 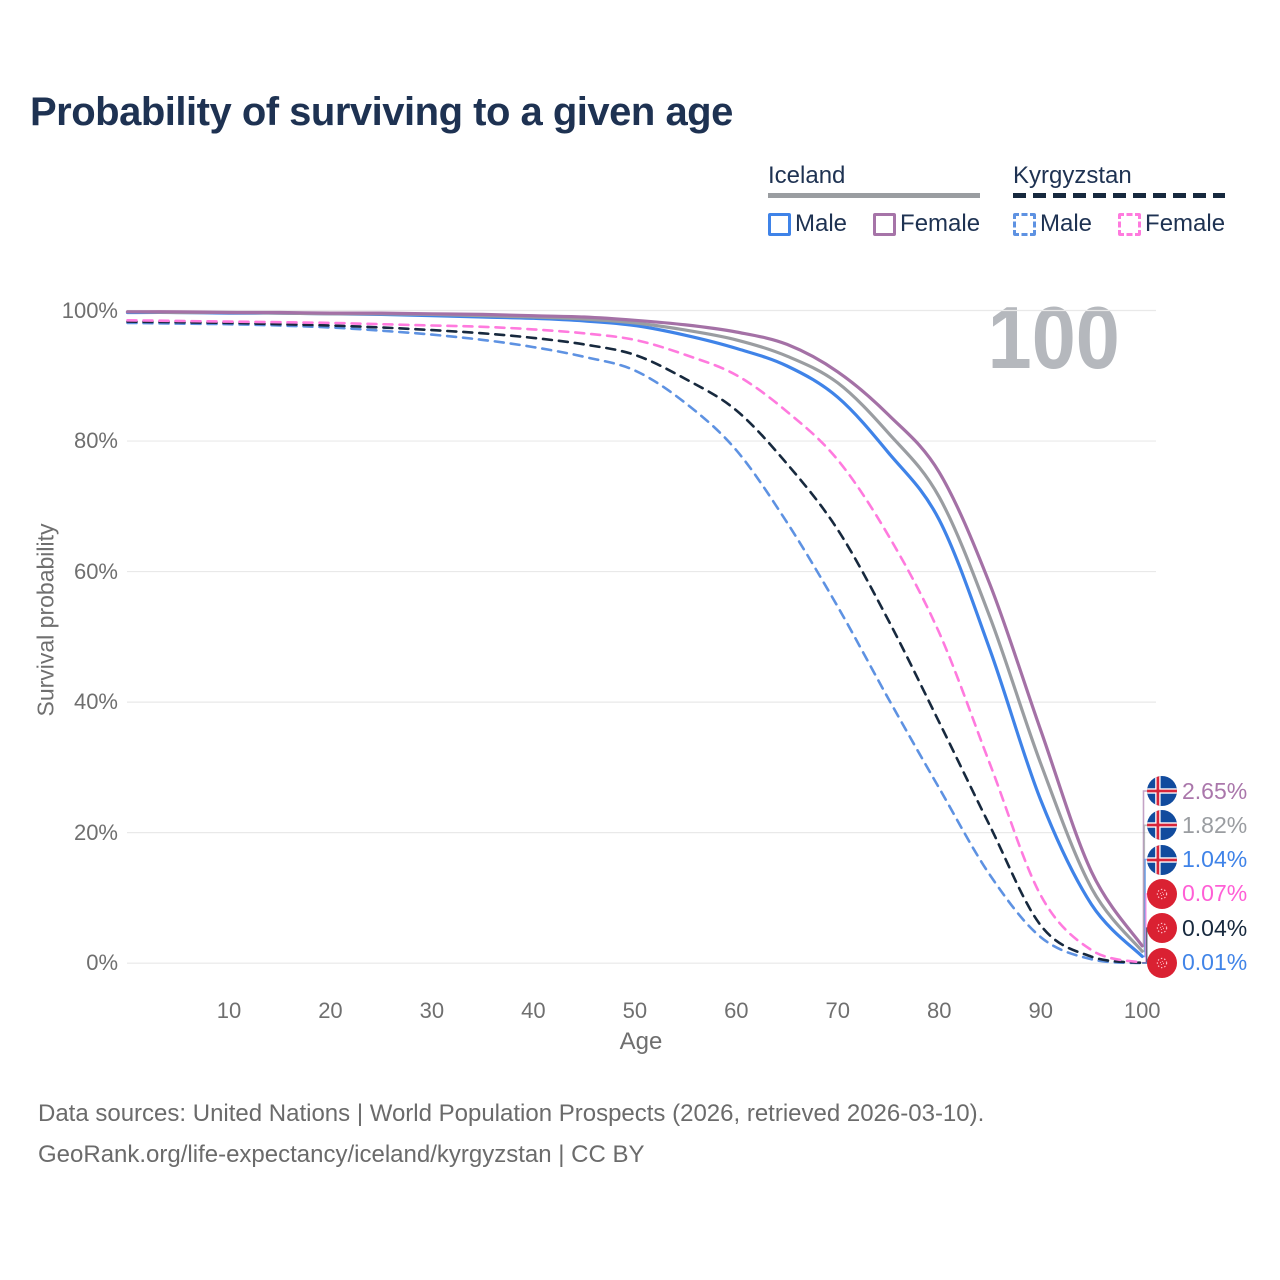 I want to click on y-axis-title: Survival probability, so click(x=45, y=620).